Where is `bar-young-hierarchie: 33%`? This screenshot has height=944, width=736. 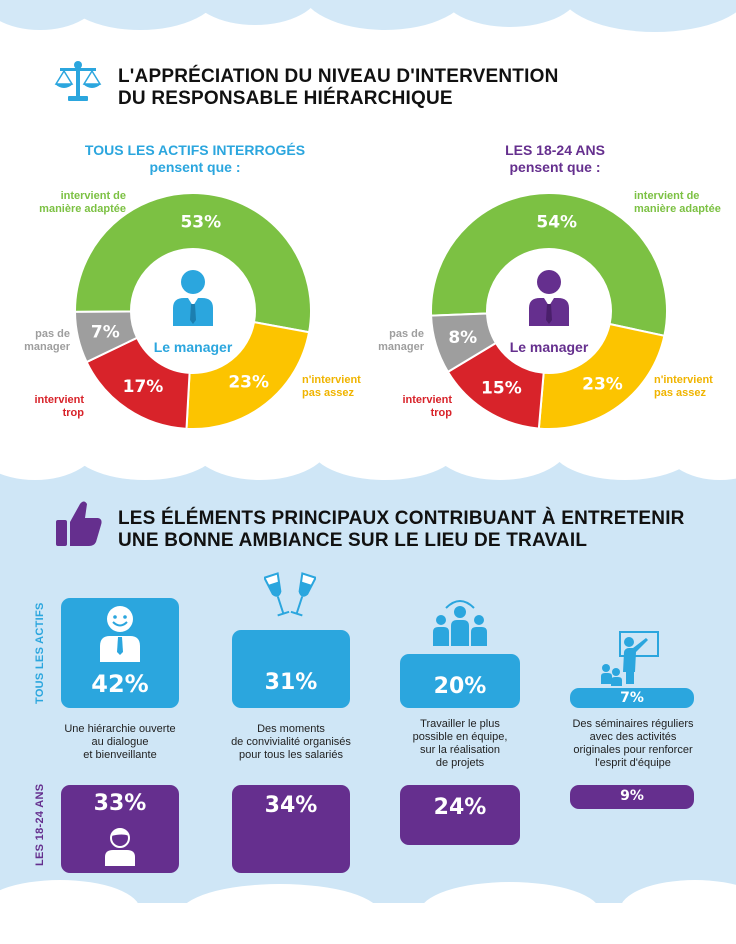 bar-young-hierarchie: 33% is located at coordinates (120, 829).